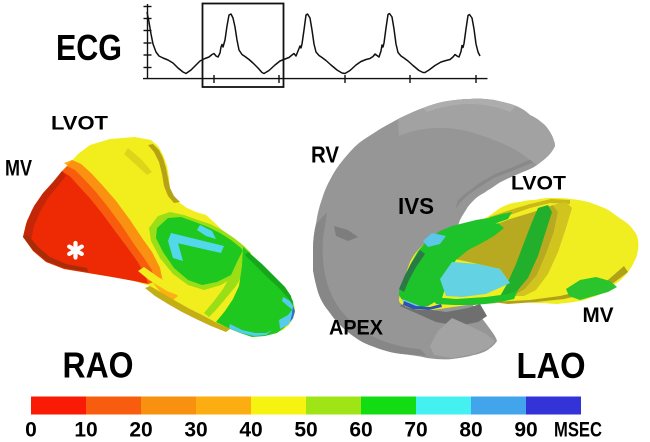 The width and height of the screenshot is (650, 442). I want to click on svg-text: ECG, so click(89, 47).